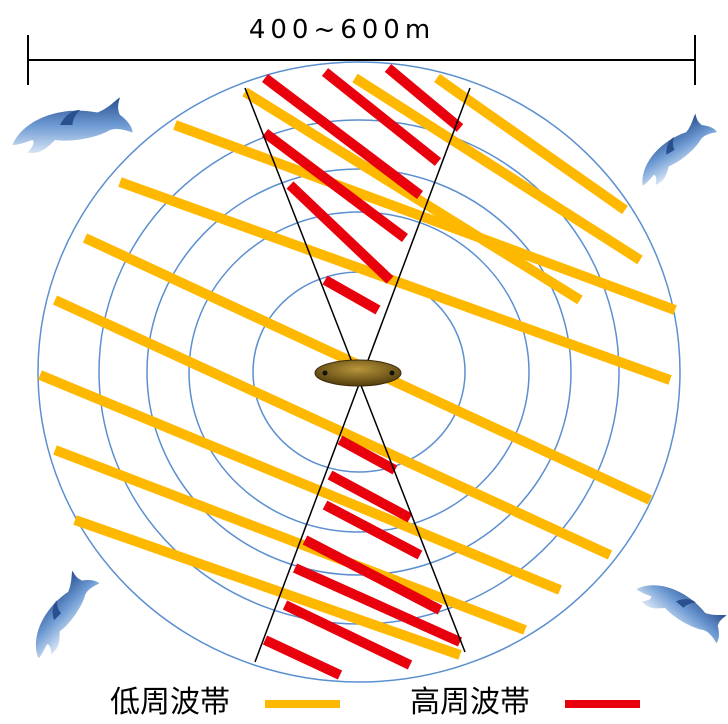  I want to click on legend-label: 高周波帯, so click(470, 702).